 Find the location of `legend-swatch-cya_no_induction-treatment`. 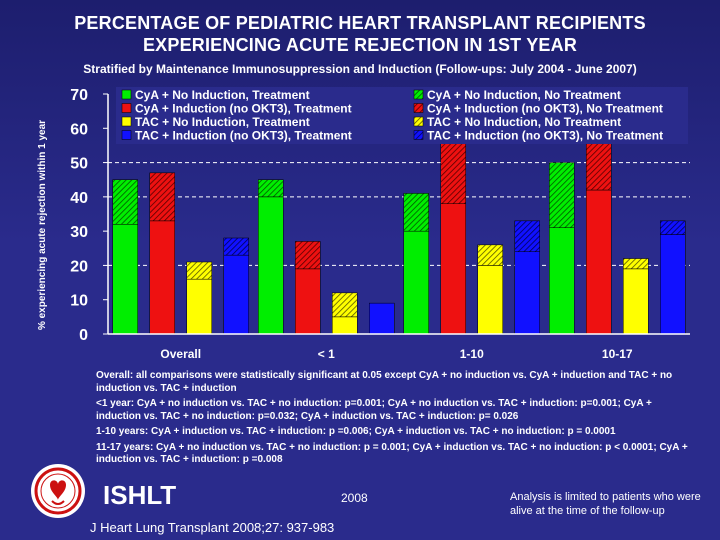

legend-swatch-cya_no_induction-treatment is located at coordinates (126, 94).